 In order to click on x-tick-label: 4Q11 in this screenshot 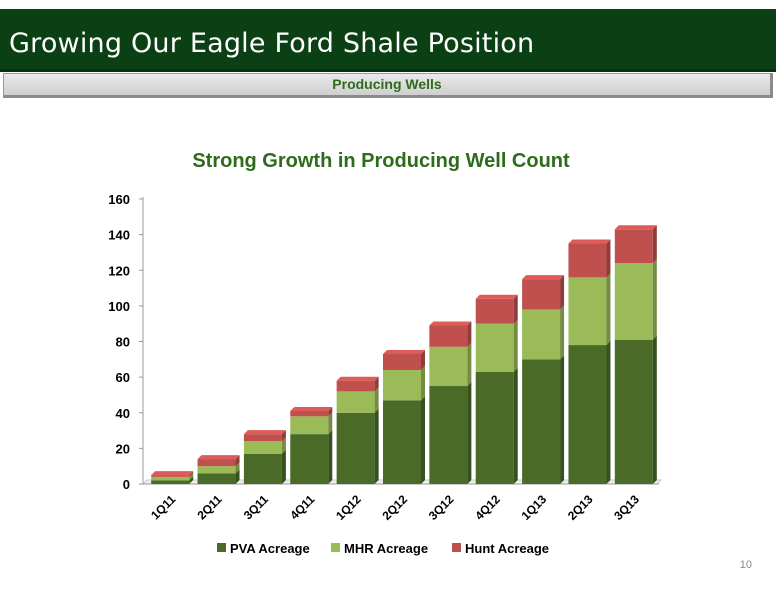, I will do `click(302, 507)`.